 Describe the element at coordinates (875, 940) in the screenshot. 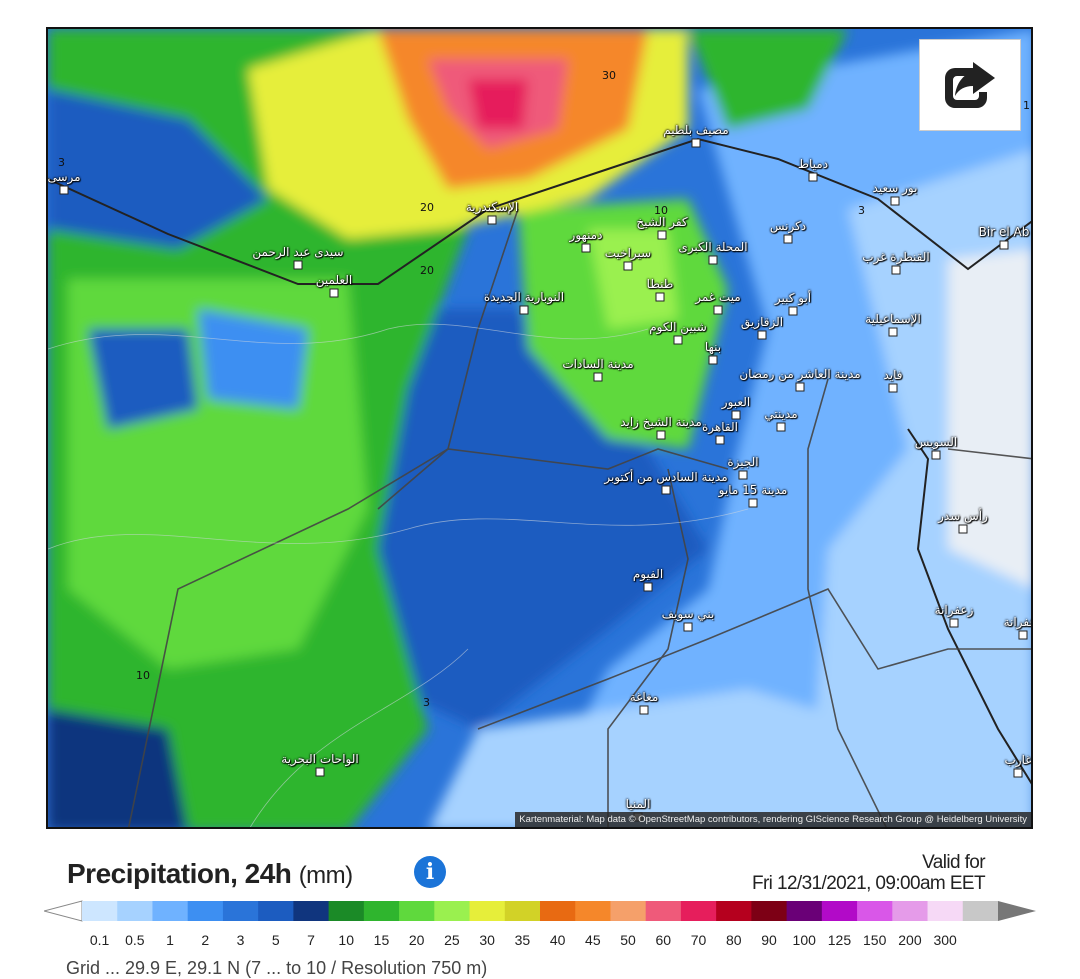

I see `legend-tick: 150` at that location.